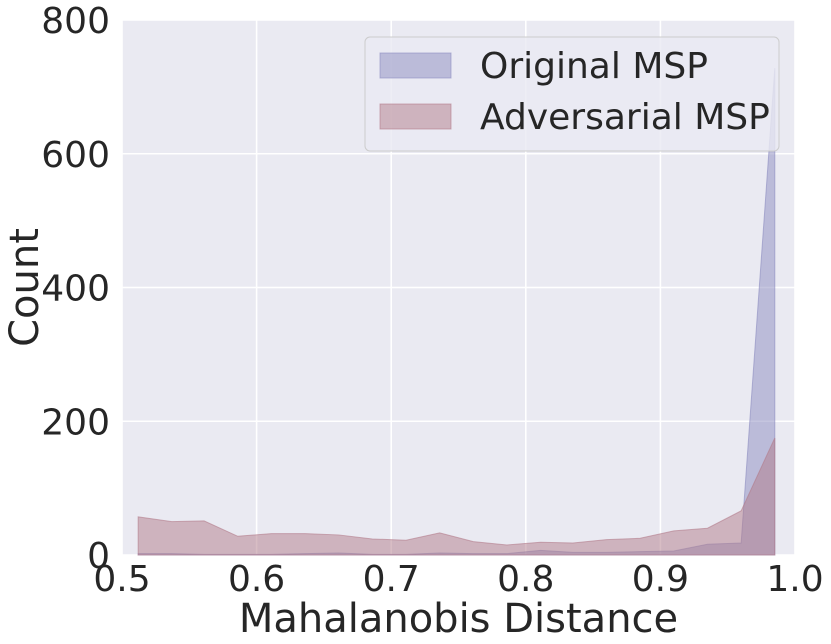 The width and height of the screenshot is (831, 644). I want to click on x-axis-ticks: 0.5 0.6 0.7 0.8 0.9 1.0, so click(458, 579).